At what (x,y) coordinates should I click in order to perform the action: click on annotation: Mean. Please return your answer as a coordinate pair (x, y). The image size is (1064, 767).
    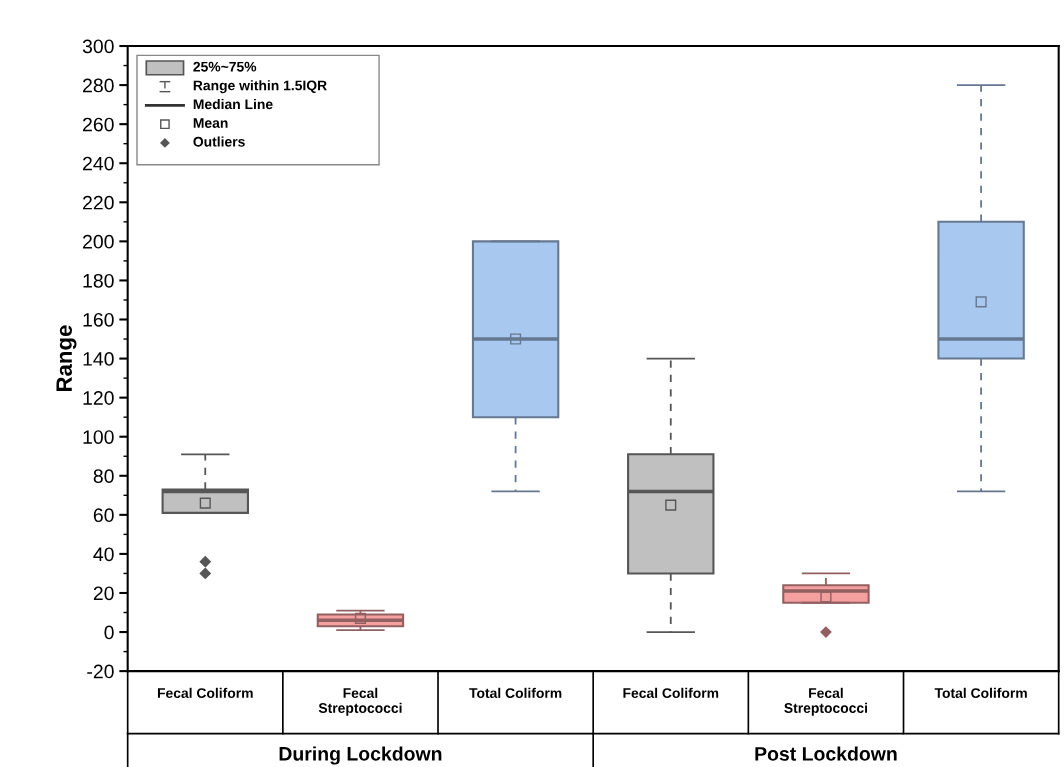
    Looking at the image, I should click on (210, 123).